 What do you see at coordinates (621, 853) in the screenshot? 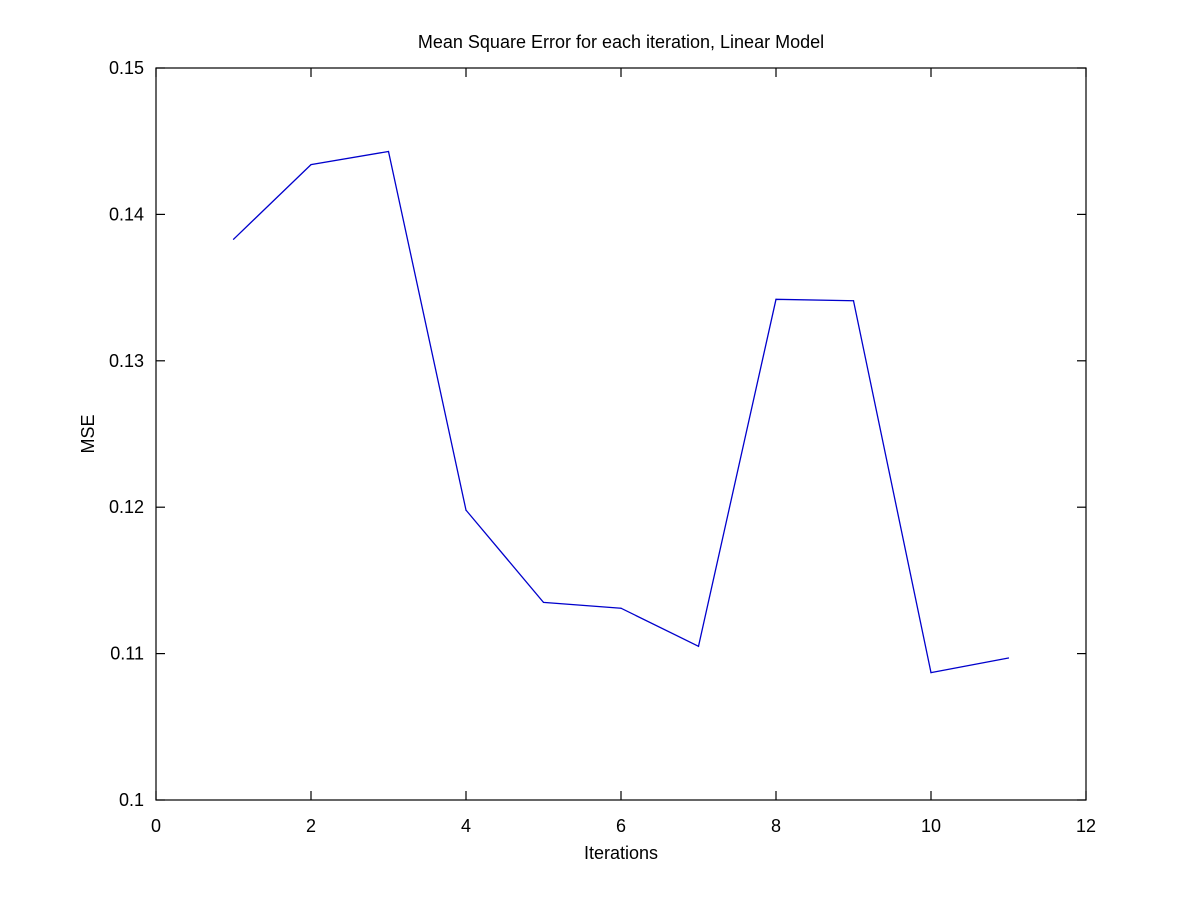
I see `x-axis-title: Iterations` at bounding box center [621, 853].